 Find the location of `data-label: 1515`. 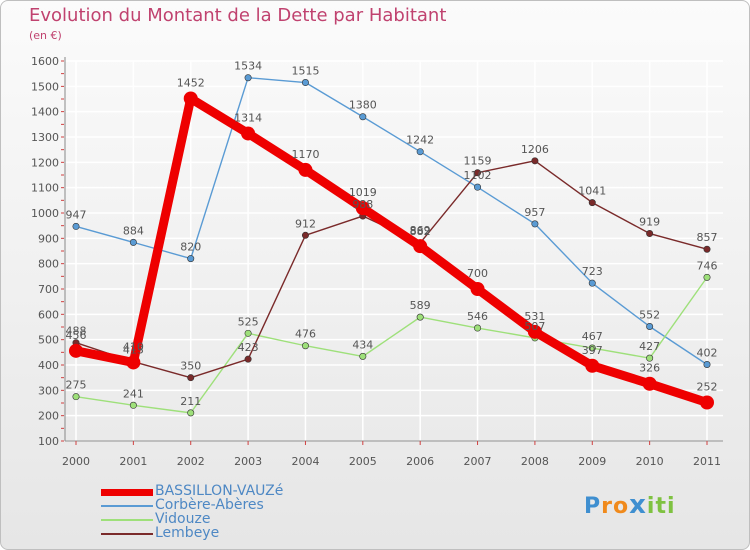

data-label: 1515 is located at coordinates (305, 71).